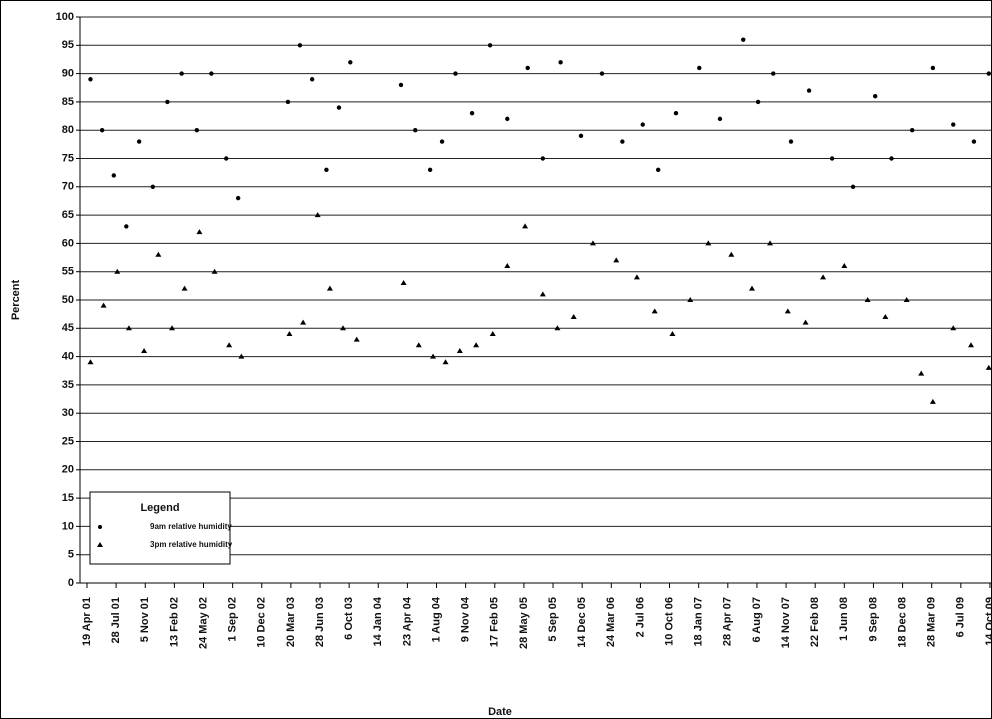  Describe the element at coordinates (71, 555) in the screenshot. I see `y-tick-label: 5` at that location.